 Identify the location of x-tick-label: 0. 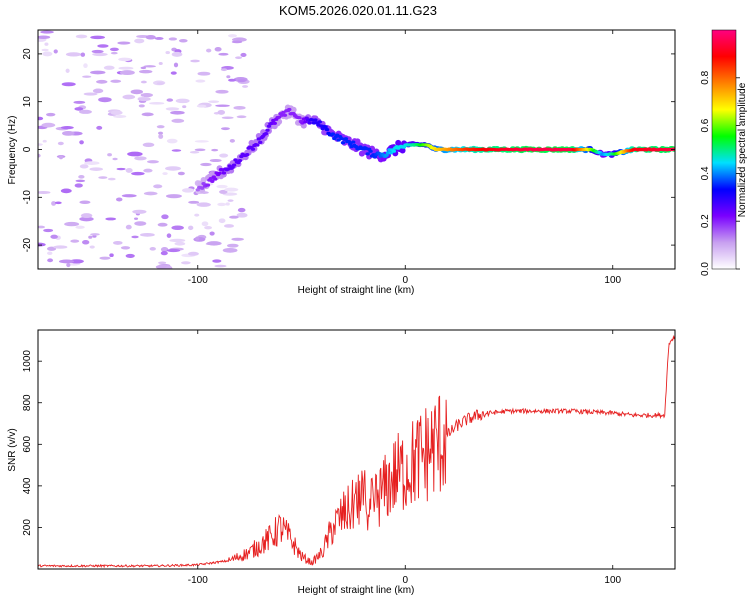
(405, 580).